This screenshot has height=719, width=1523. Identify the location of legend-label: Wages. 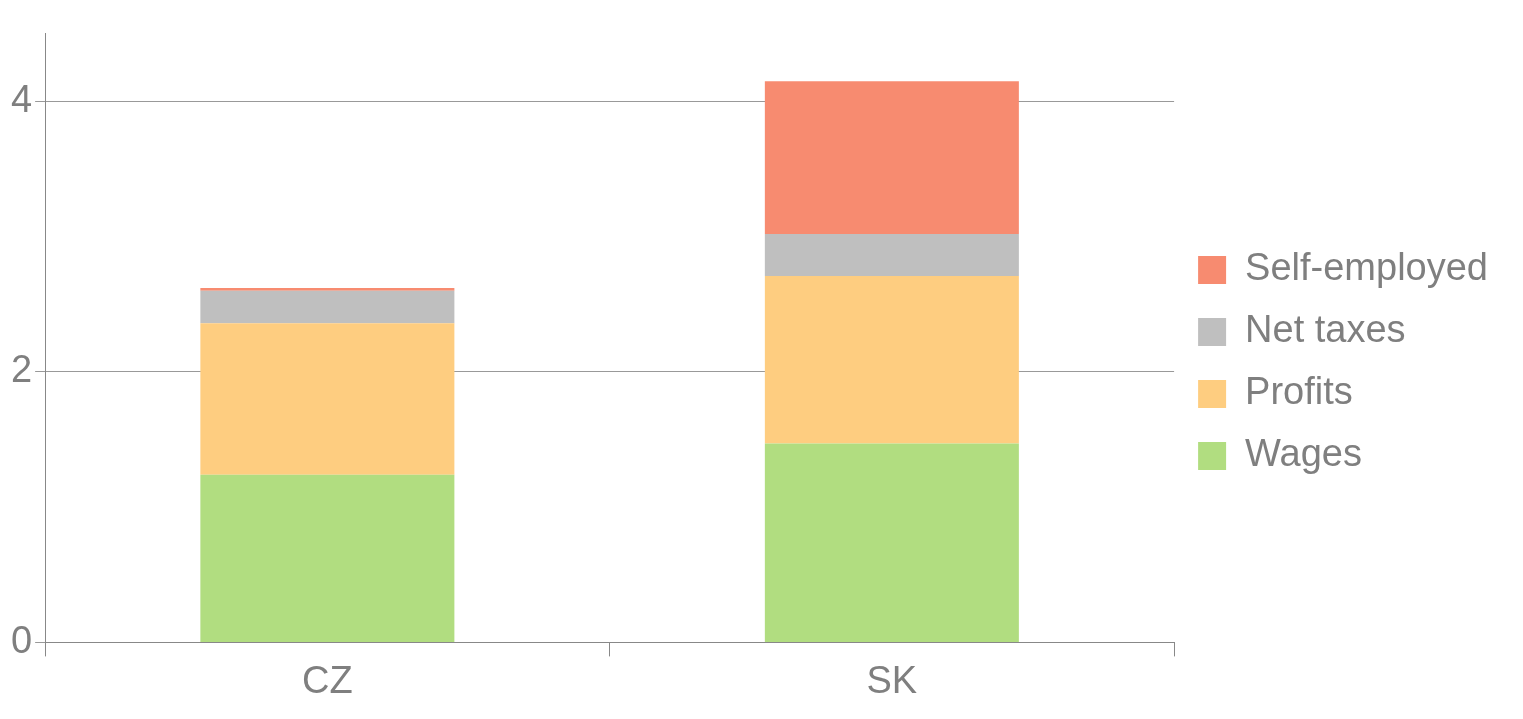
(1303, 453).